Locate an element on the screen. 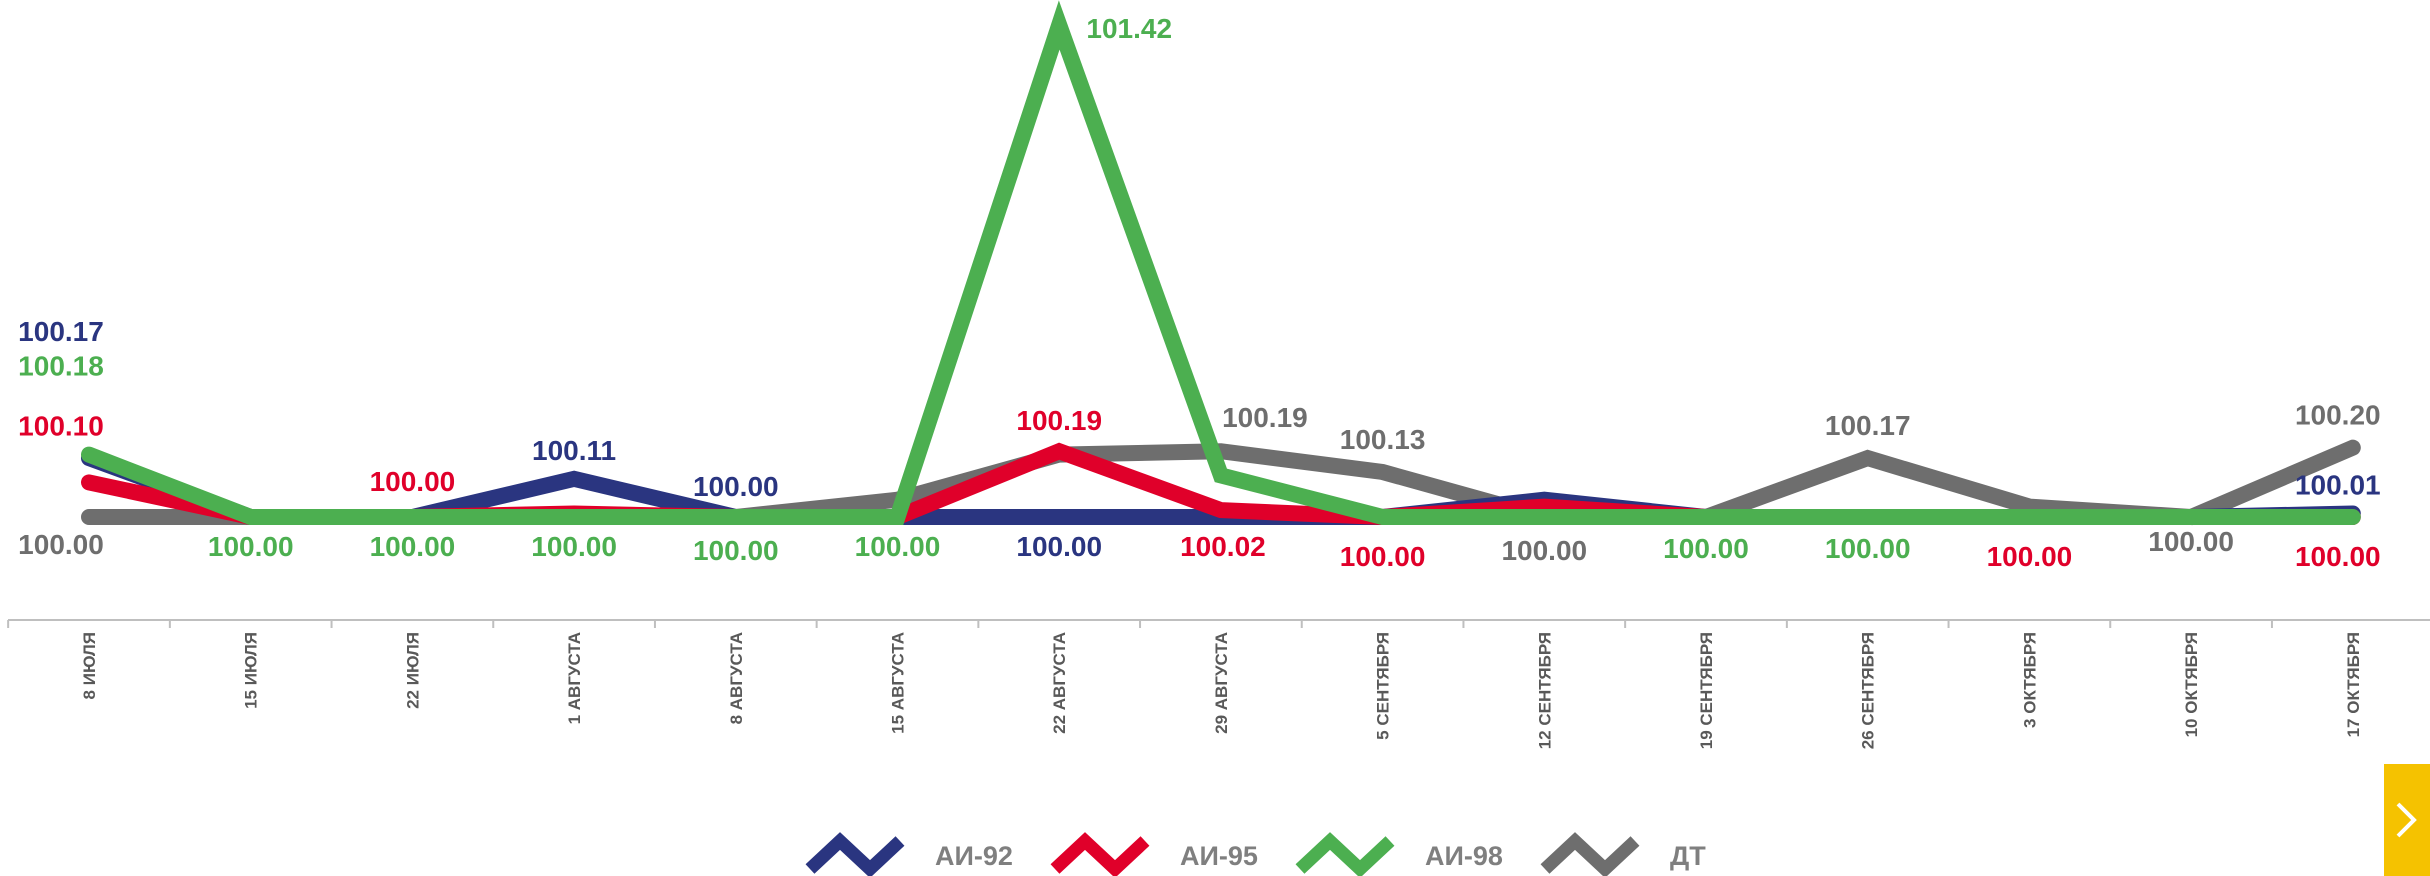 This screenshot has width=2430, height=876. data-label: 100.01 is located at coordinates (2338, 485).